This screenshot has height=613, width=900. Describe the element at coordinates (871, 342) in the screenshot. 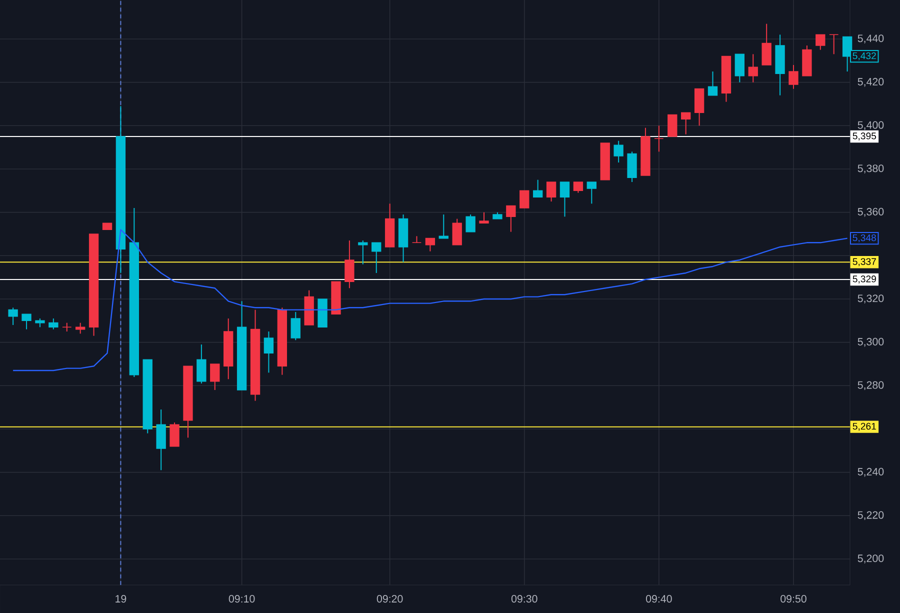

I see `y-tick-label: 5,300` at that location.